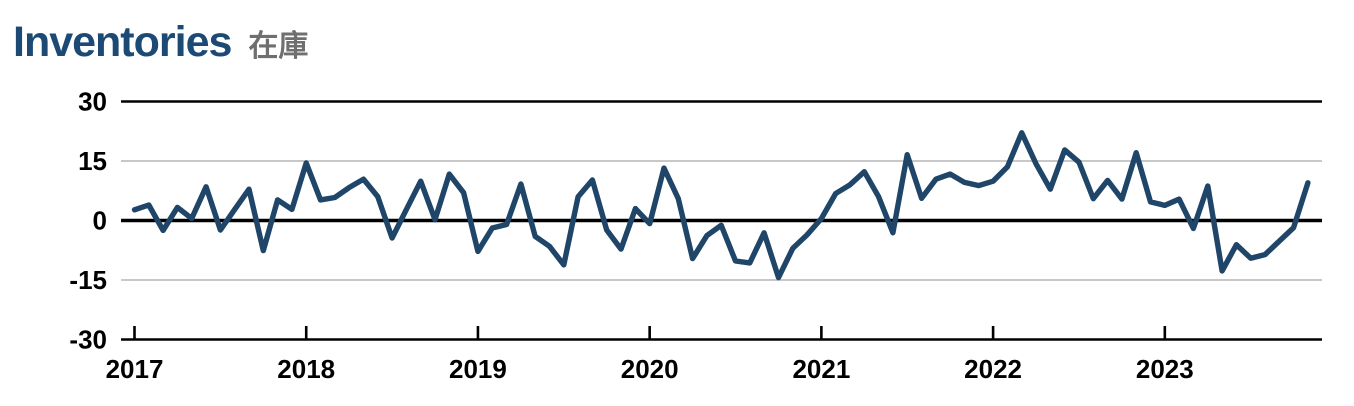  What do you see at coordinates (92, 161) in the screenshot?
I see `y-tick-label: 15` at bounding box center [92, 161].